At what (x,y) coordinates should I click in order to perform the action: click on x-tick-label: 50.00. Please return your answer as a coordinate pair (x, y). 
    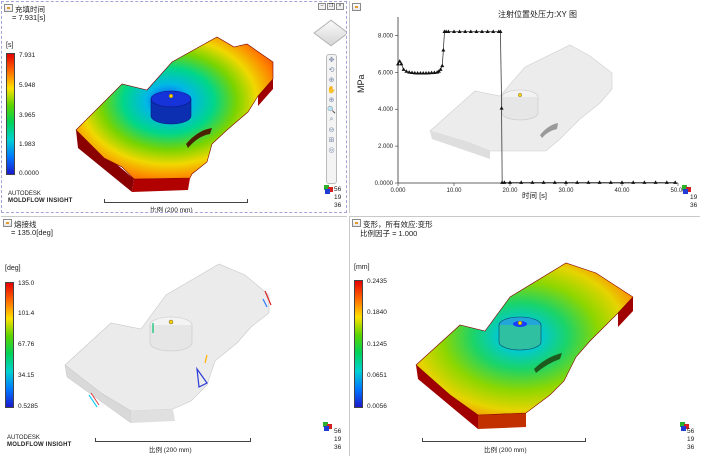
    Looking at the image, I should click on (678, 191).